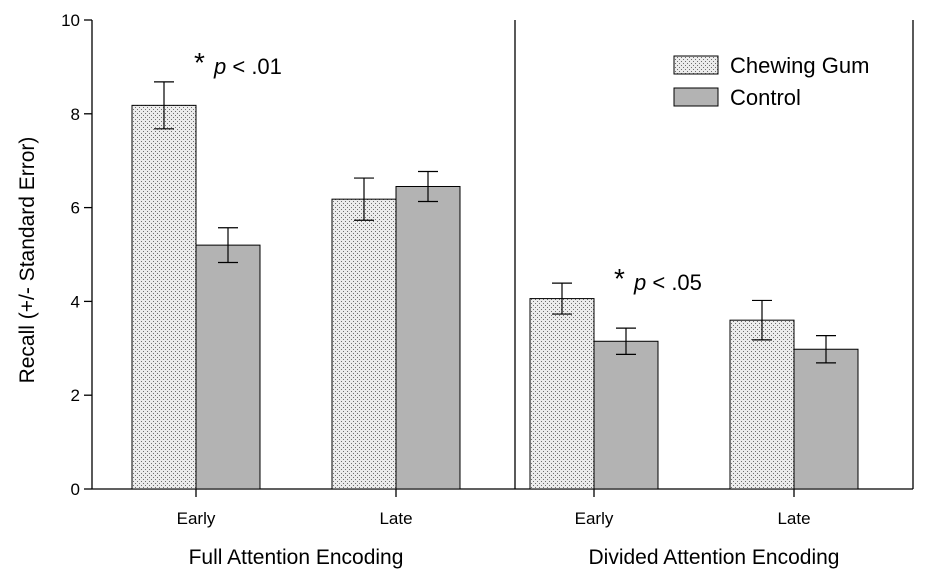 The width and height of the screenshot is (930, 573). I want to click on significance-annotation: * p < .05, so click(658, 279).